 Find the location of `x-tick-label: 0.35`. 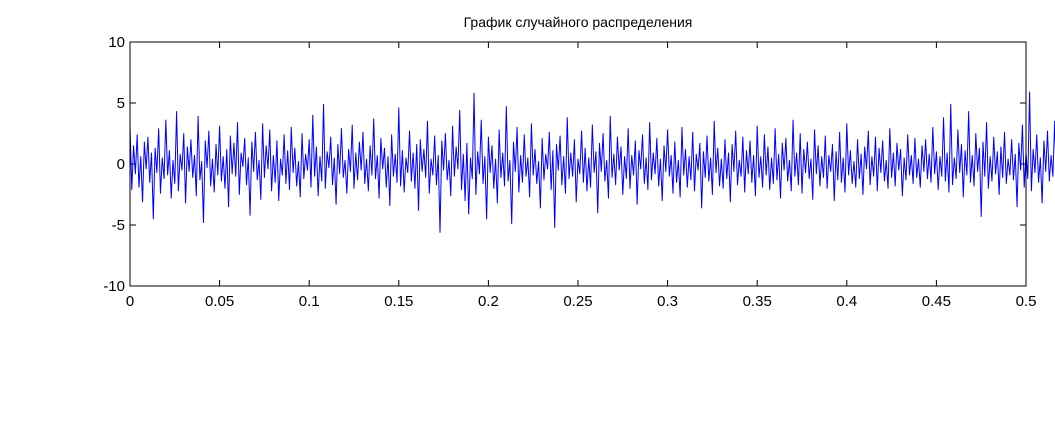

x-tick-label: 0.35 is located at coordinates (757, 301).